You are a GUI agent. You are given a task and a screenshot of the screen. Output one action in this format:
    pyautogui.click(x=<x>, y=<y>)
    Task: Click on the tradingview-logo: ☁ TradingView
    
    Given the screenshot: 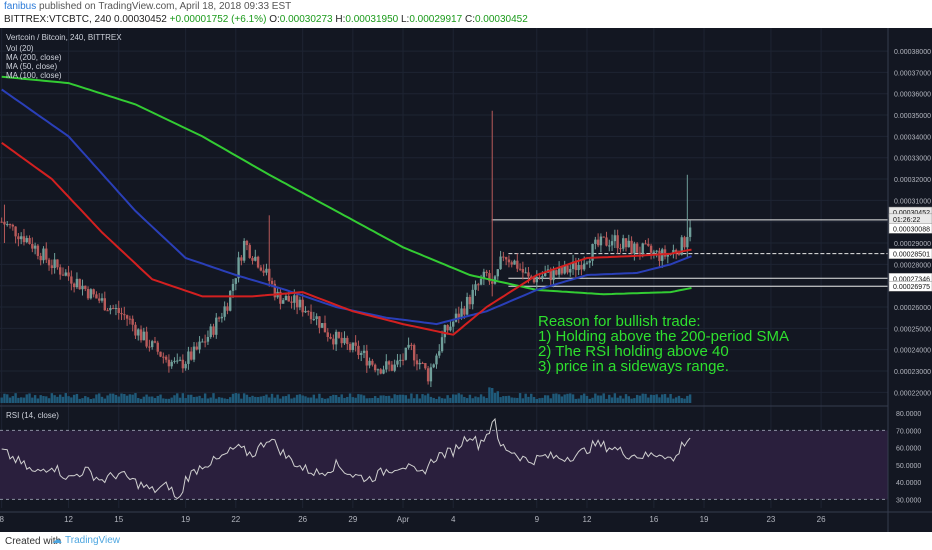 What is the action you would take?
    pyautogui.click(x=87, y=540)
    